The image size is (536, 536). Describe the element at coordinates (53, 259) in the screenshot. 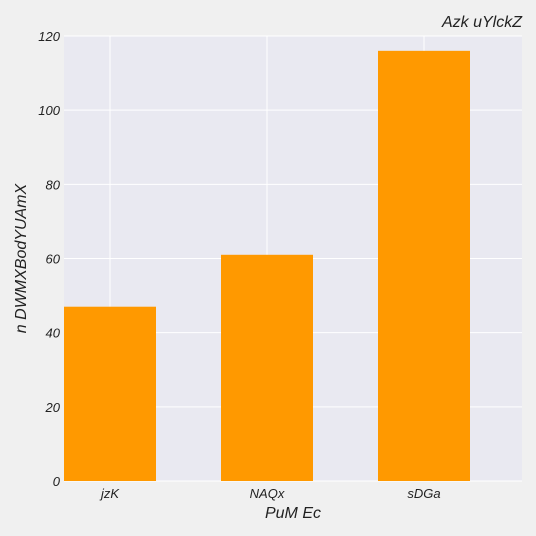

I see `y-tick-label: 60` at that location.